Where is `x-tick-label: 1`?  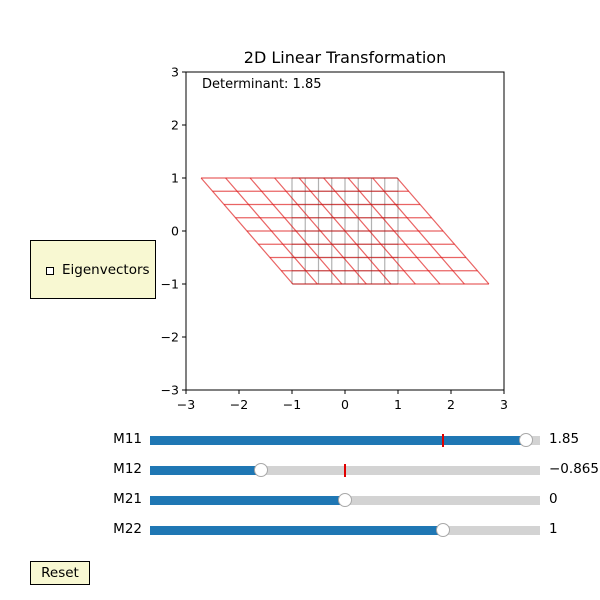
x-tick-label: 1 is located at coordinates (398, 404).